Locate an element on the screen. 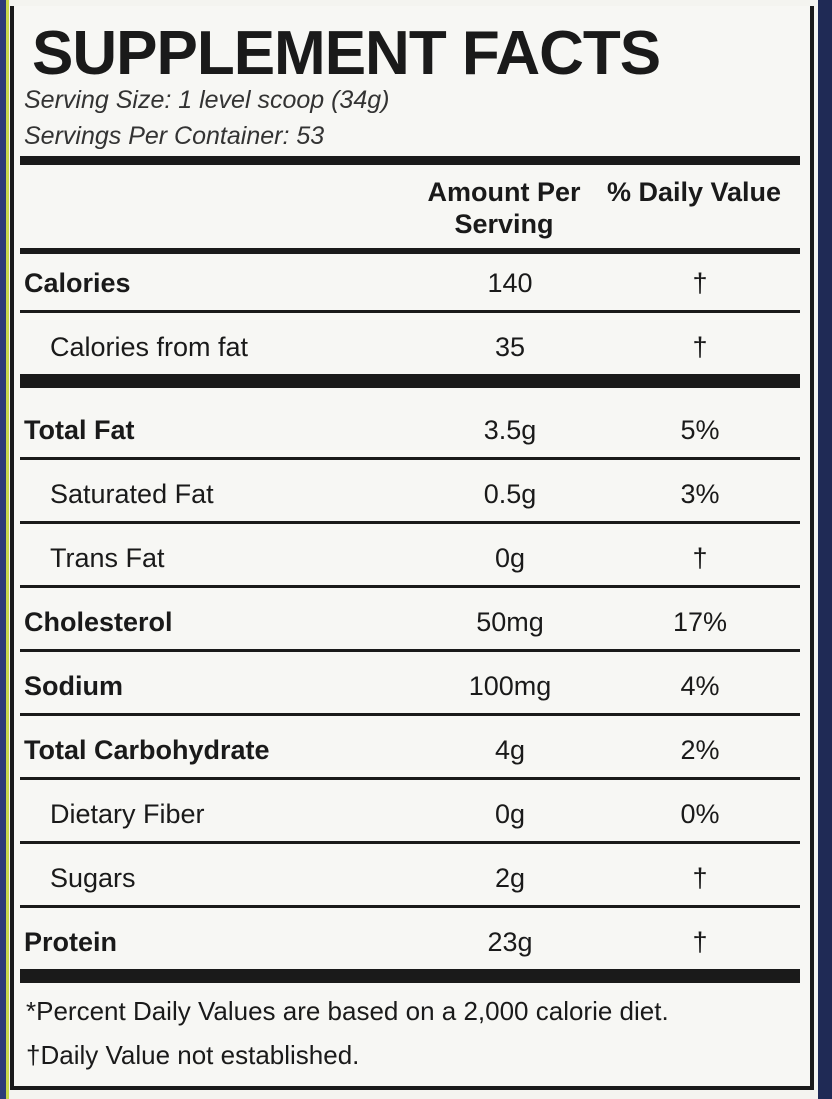 The image size is (832, 1099). amount: 35 is located at coordinates (510, 347).